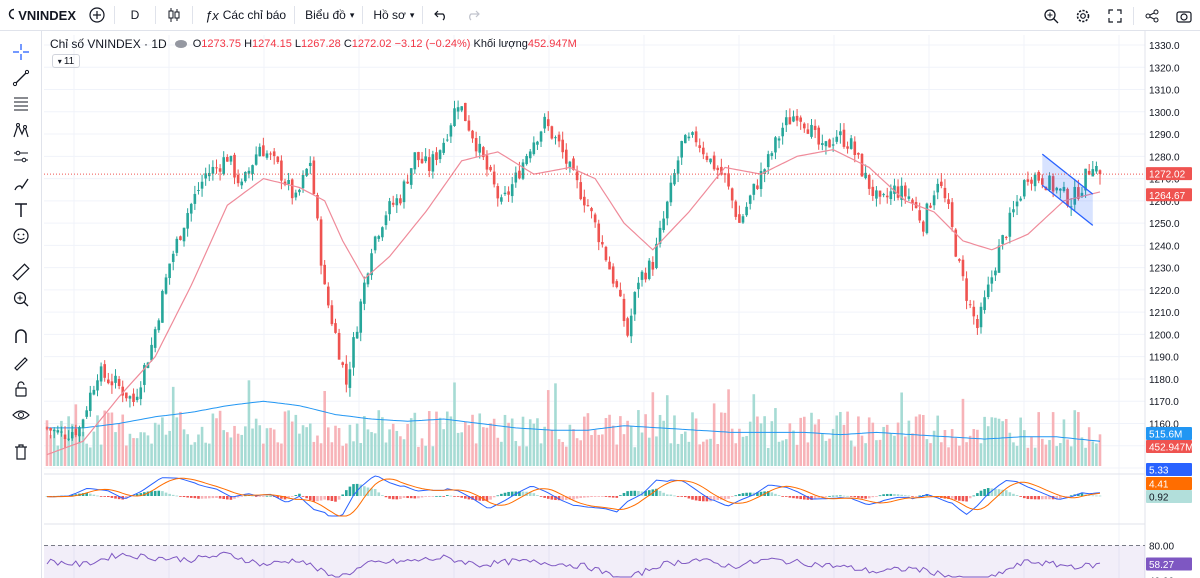 The image size is (1200, 578). Describe the element at coordinates (1164, 113) in the screenshot. I see `y-tick-label: 1300.0` at that location.